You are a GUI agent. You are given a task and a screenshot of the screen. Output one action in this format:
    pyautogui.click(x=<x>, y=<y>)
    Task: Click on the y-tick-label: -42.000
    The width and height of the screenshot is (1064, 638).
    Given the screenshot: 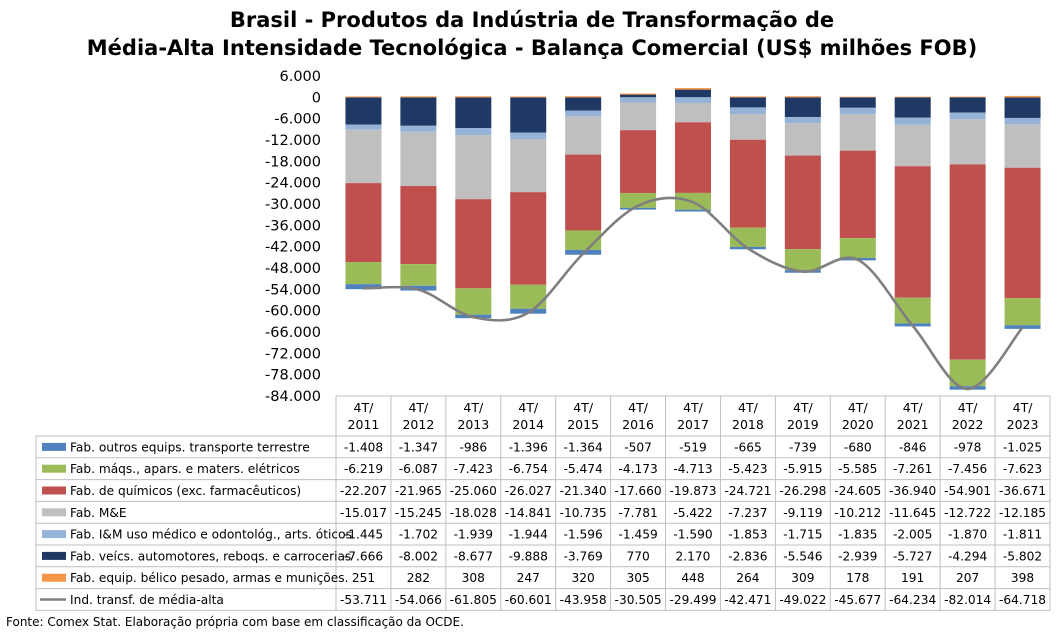 What is the action you would take?
    pyautogui.click(x=293, y=248)
    